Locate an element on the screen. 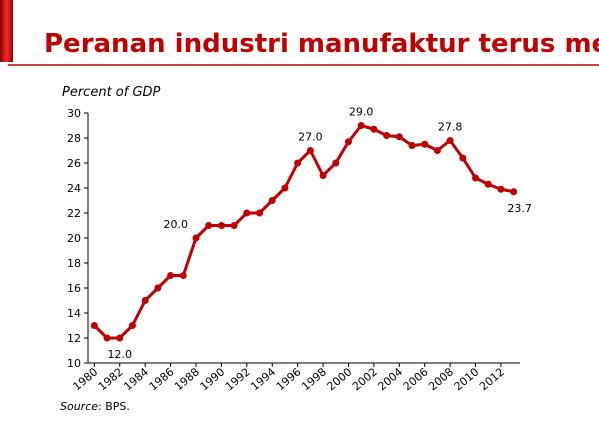 Image resolution: width=599 pixels, height=424 pixels. x-tick-label: 1998 is located at coordinates (314, 379).